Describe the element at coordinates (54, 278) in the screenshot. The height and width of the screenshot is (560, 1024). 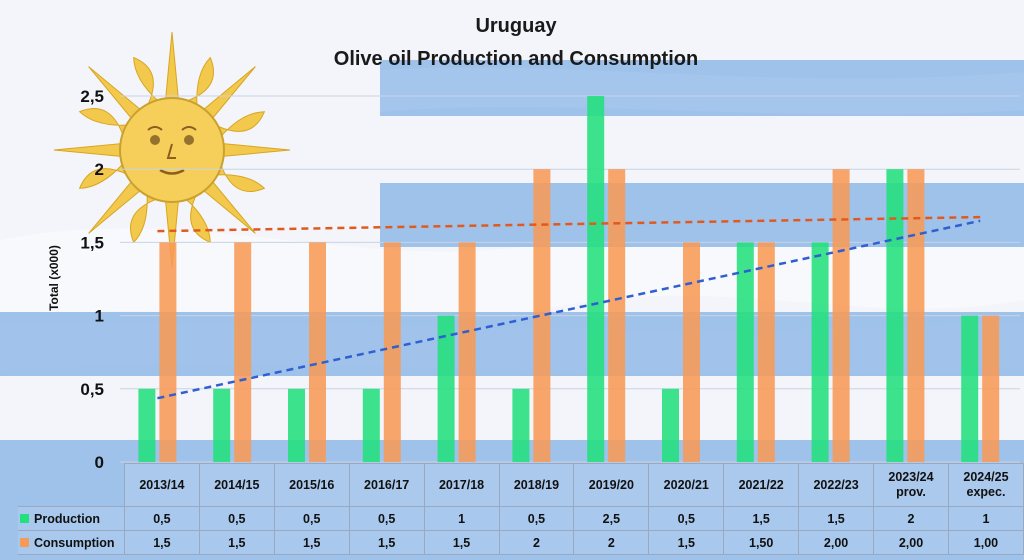
I see `y-axis-label: Total (x000)` at that location.